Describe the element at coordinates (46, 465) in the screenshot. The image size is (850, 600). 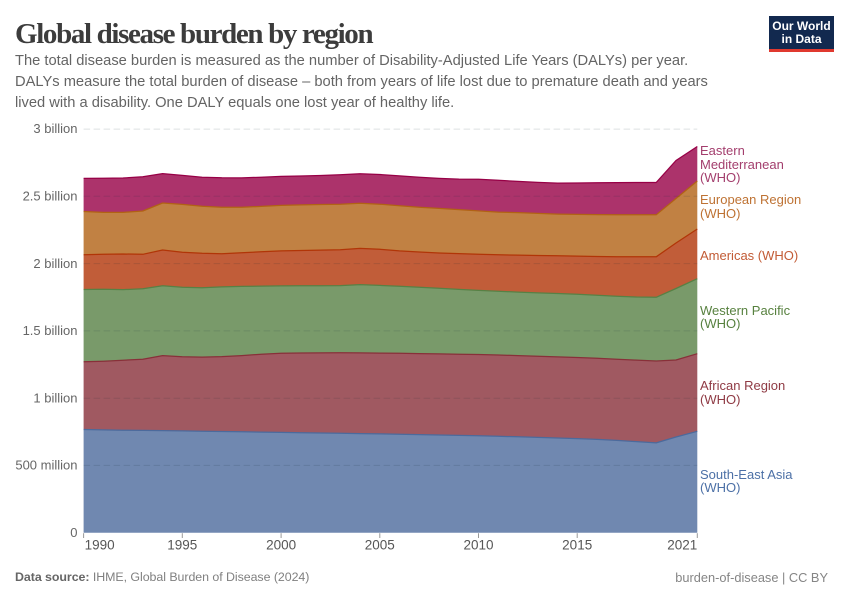
I see `svg-text: 500 million` at that location.